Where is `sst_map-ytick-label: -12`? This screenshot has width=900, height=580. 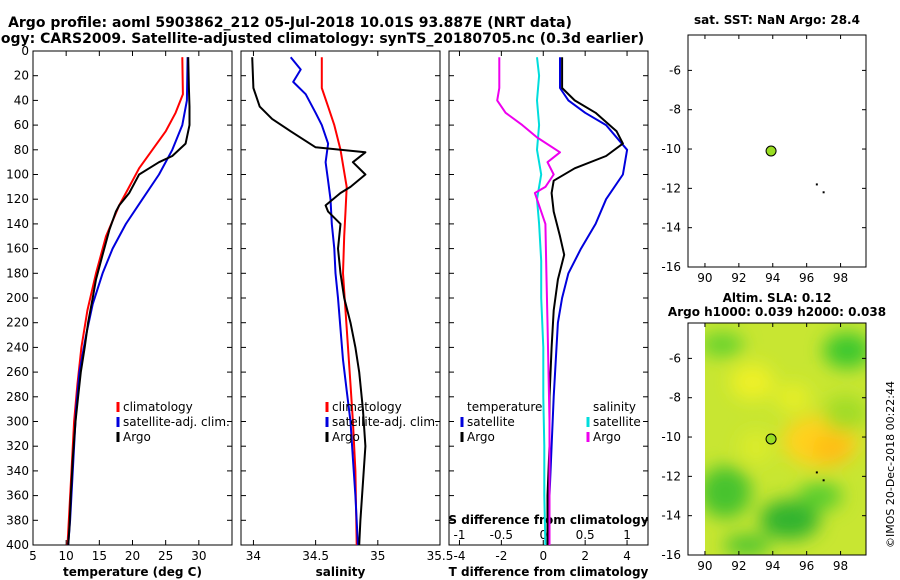
sst_map-ytick-label: -12 is located at coordinates (671, 188).